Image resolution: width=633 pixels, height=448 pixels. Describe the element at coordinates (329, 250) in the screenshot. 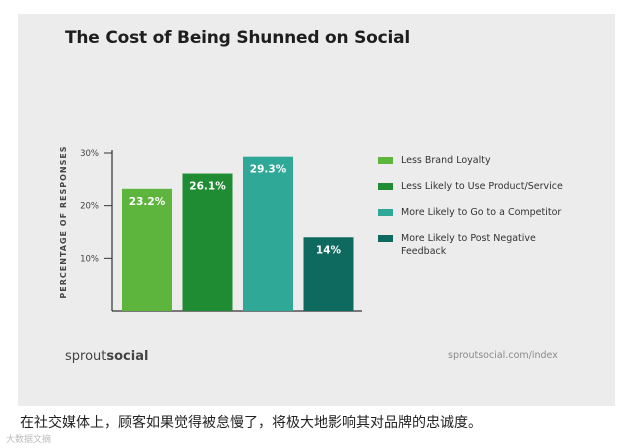

I see `bar-value-label: 14%` at that location.